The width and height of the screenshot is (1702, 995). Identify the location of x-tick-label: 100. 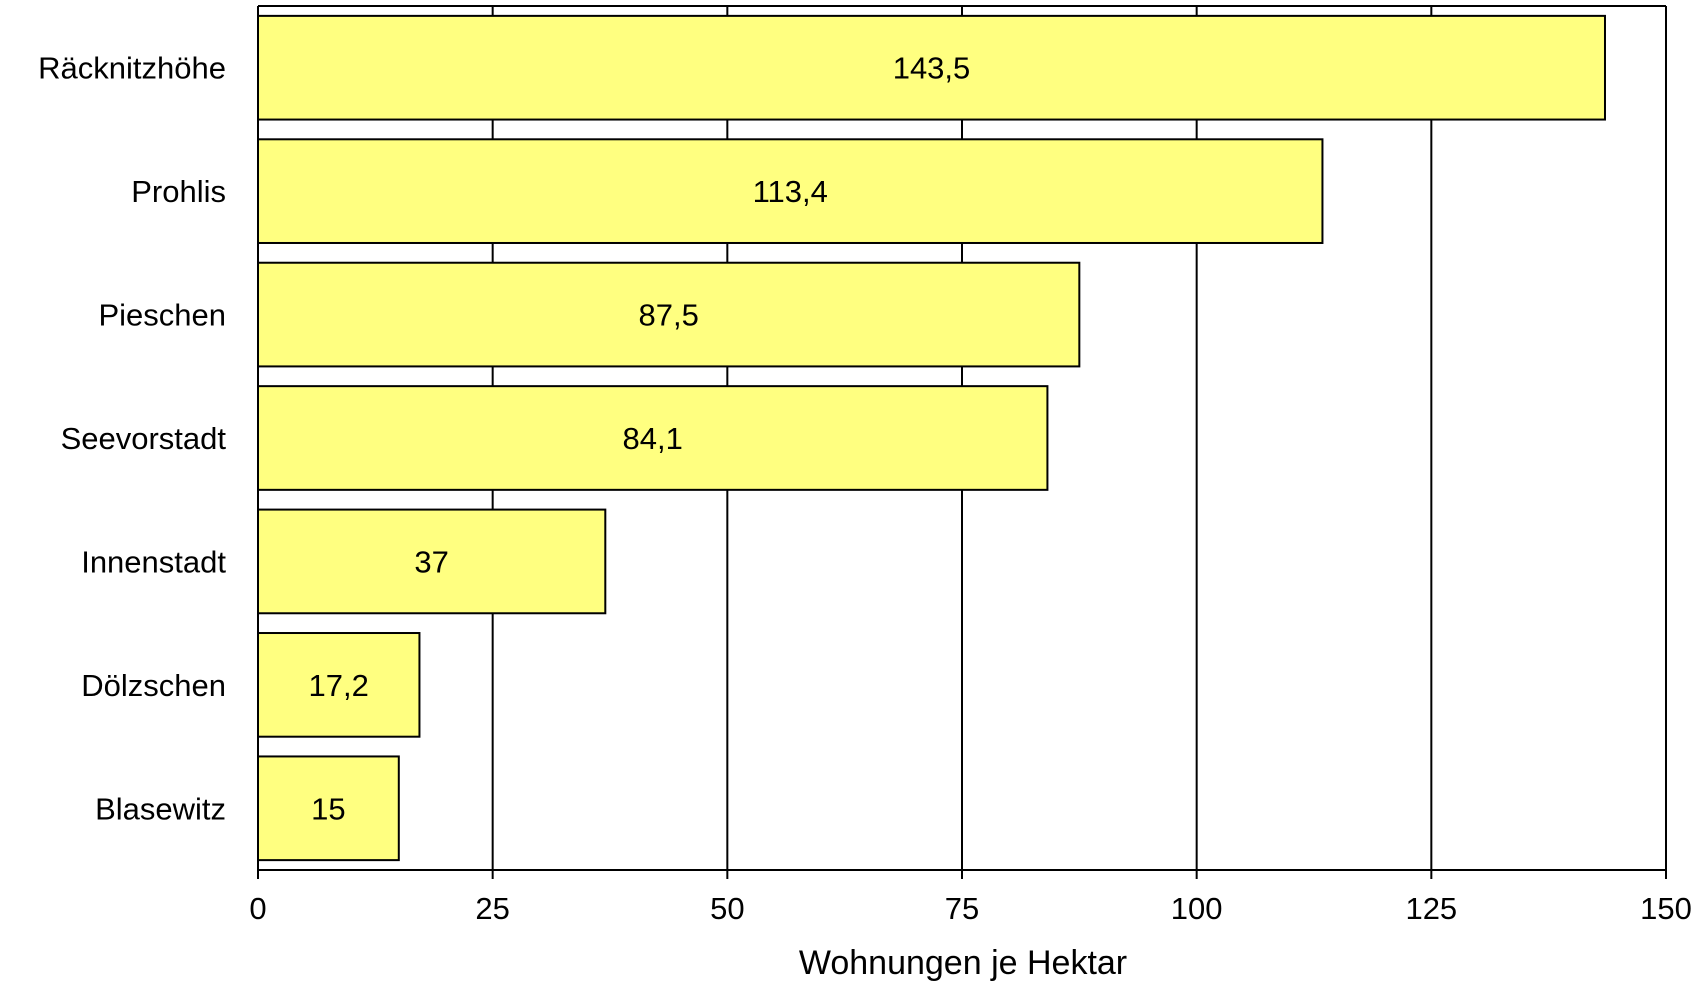
(1197, 908).